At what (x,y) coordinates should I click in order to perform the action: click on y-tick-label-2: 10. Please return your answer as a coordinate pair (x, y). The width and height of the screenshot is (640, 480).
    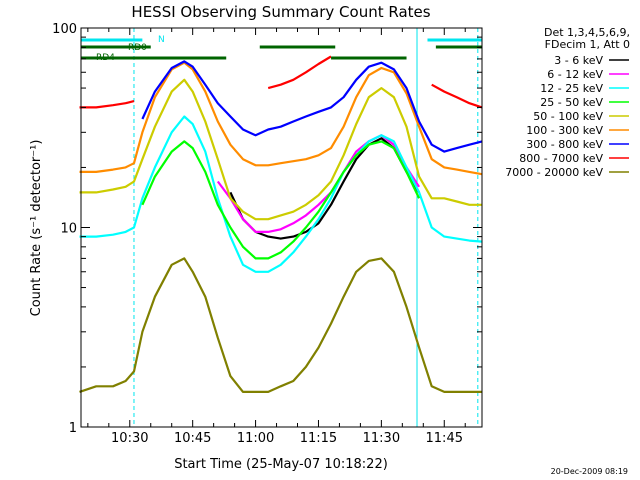
    Looking at the image, I should click on (68, 229).